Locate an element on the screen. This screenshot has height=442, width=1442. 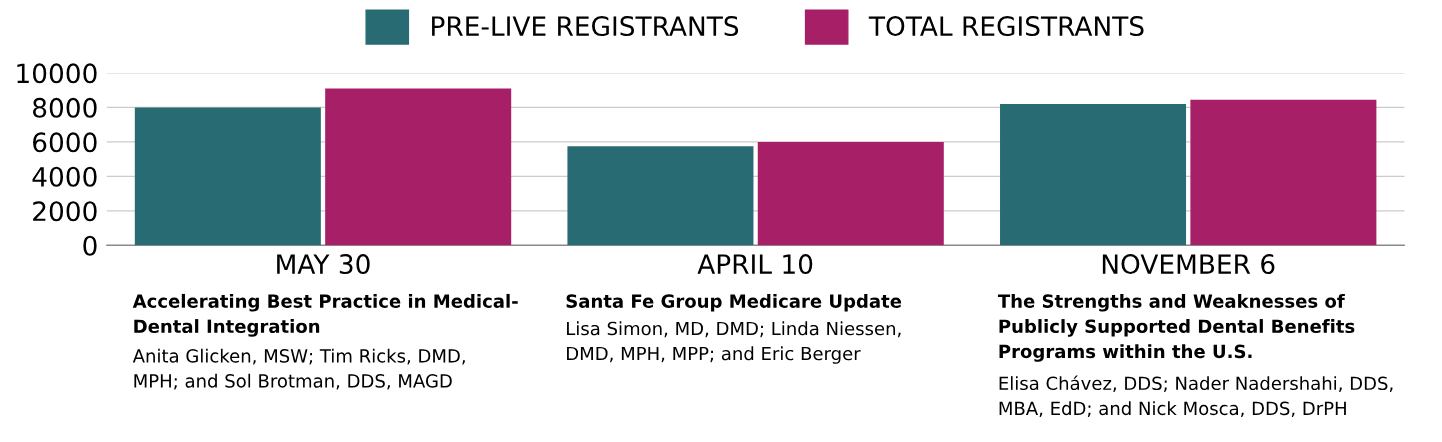
x-tick-label: MAY 30 is located at coordinates (323, 264).